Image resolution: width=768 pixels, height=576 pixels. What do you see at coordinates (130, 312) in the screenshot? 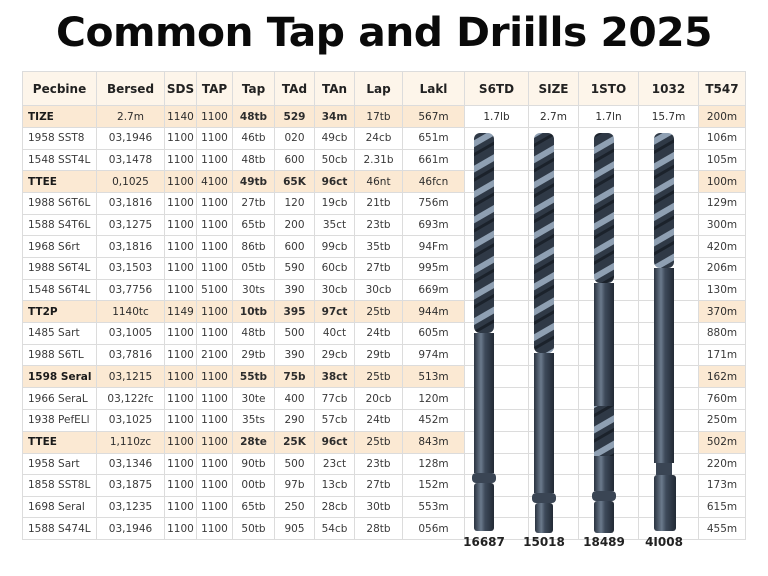
I see `table-cell: 1140tc` at bounding box center [130, 312].